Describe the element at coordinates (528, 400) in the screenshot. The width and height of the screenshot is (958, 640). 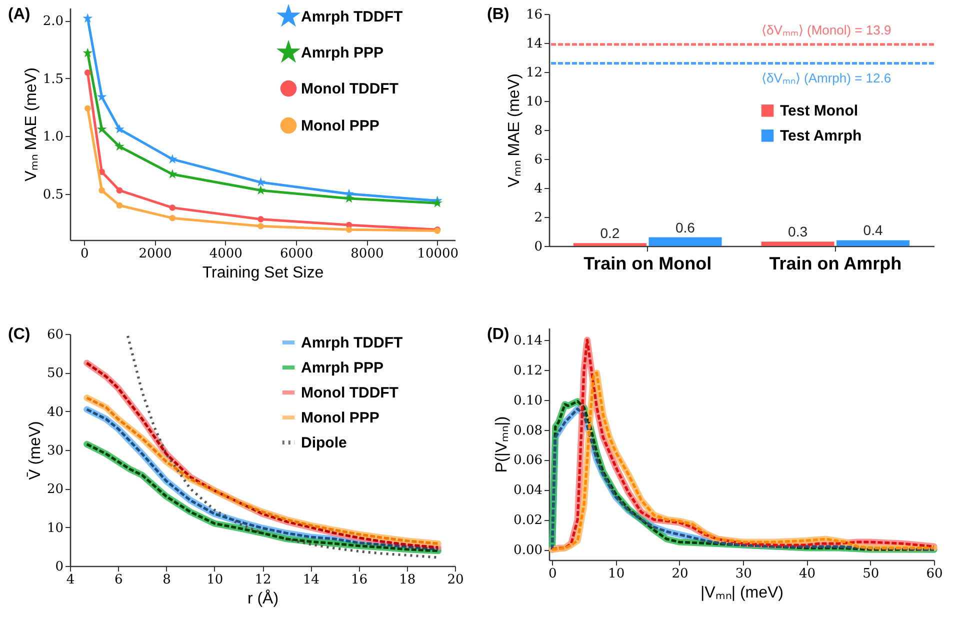
I see `y-tick-label: 0.10` at that location.